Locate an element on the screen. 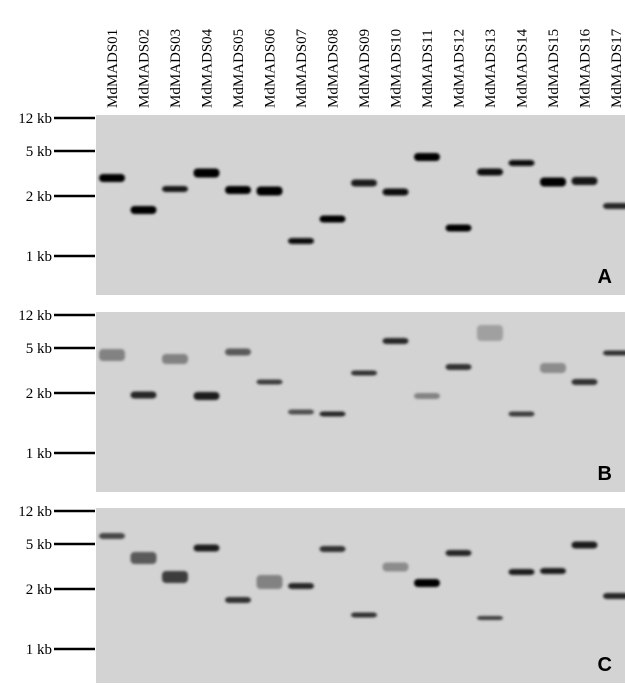  lane-label: MdMADS08 is located at coordinates (334, 68).